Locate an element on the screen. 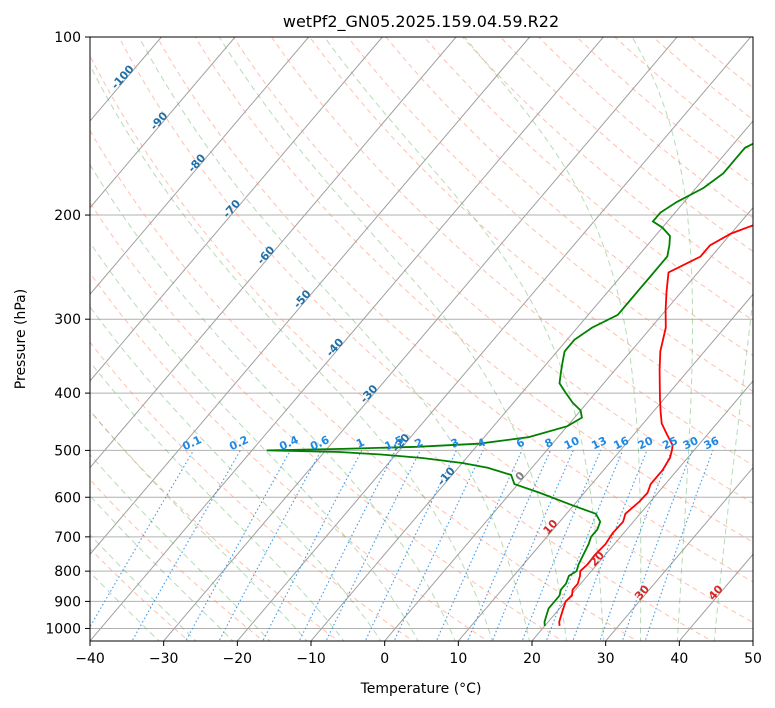  x-tick-label: 0 is located at coordinates (384, 659).